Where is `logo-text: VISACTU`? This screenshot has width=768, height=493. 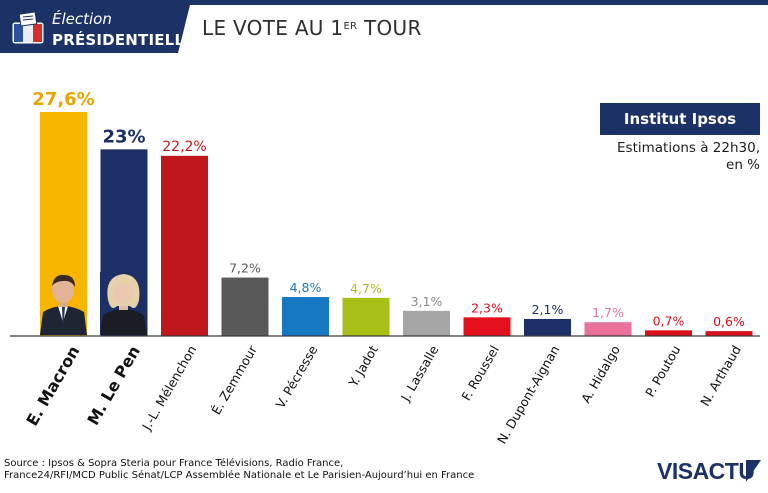
logo-text: VISACTU is located at coordinates (705, 471).